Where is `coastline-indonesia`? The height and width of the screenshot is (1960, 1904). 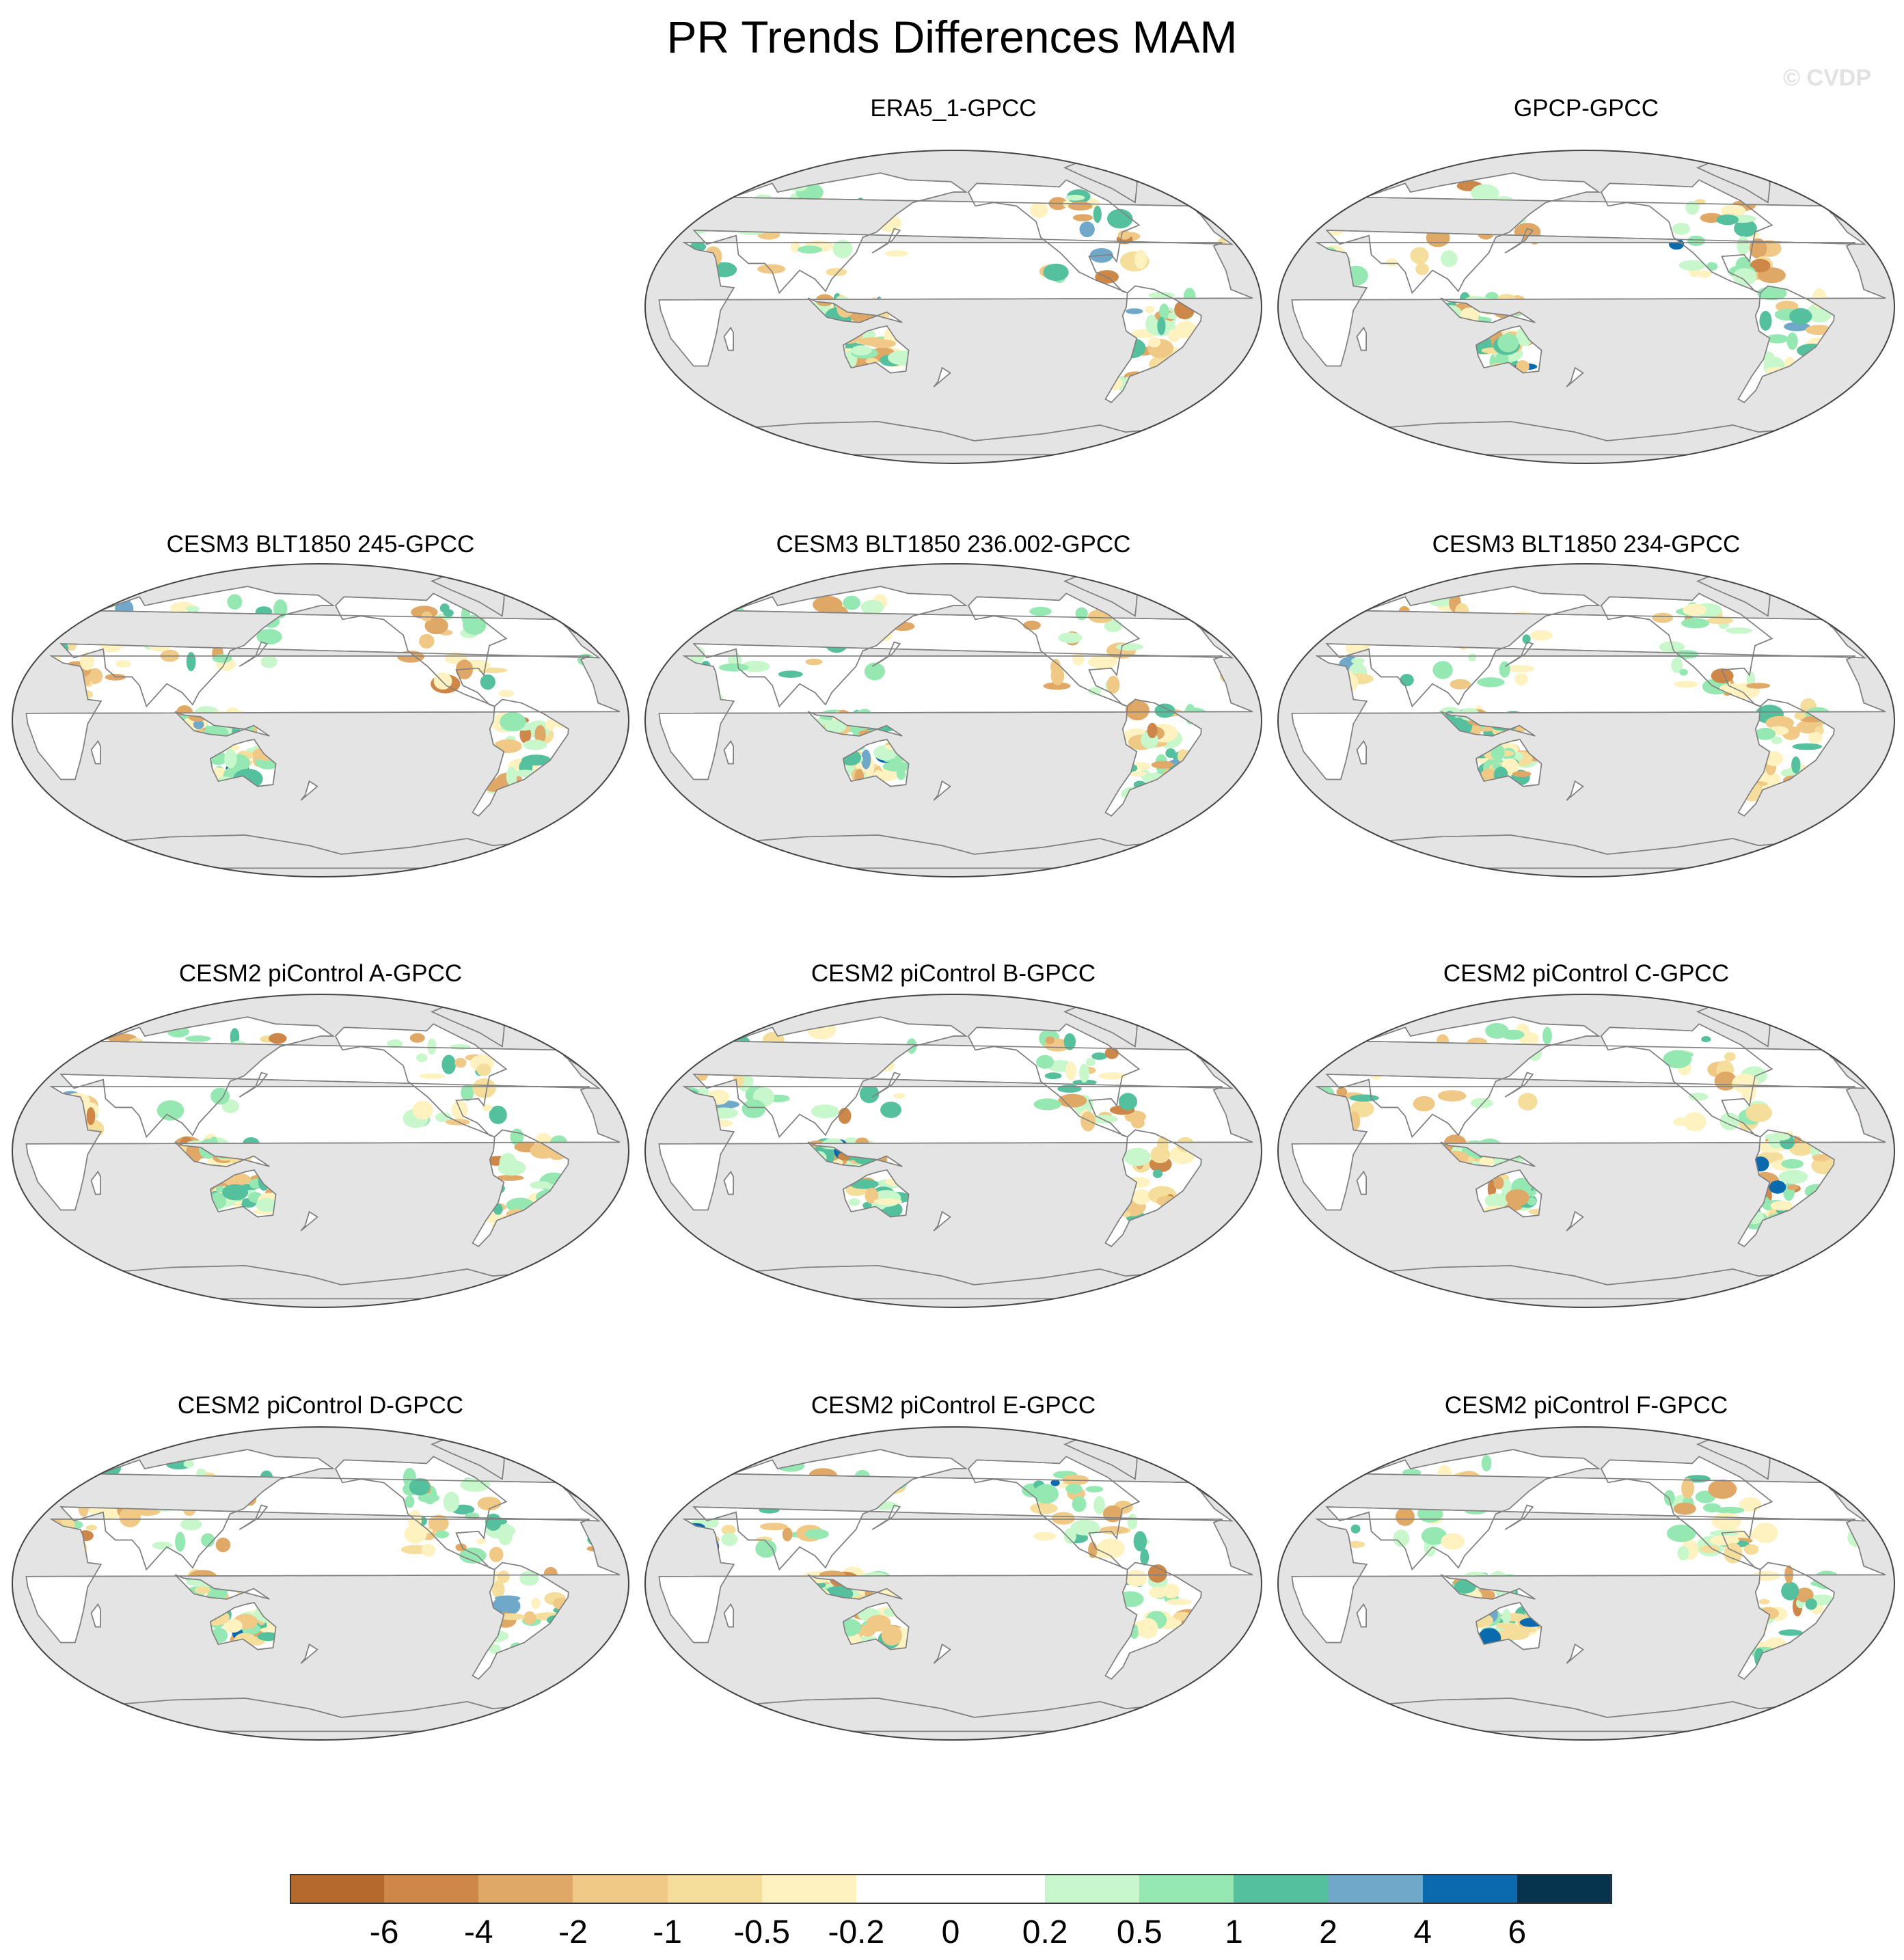 coastline-indonesia is located at coordinates (855, 310).